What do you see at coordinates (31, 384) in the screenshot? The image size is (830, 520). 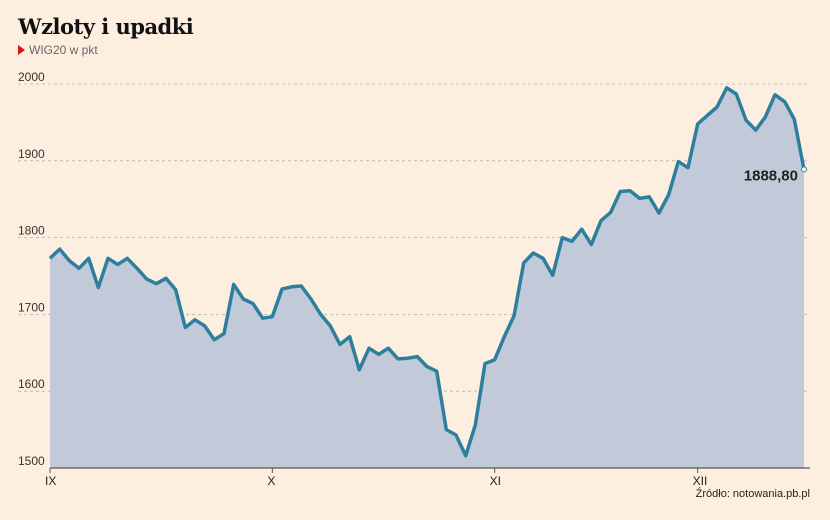 I see `y-tick-label: 1600` at bounding box center [31, 384].